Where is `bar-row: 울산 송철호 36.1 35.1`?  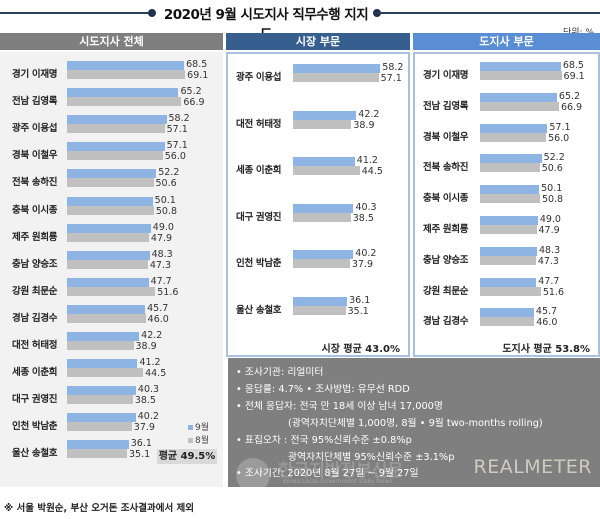 bar-row: 울산 송철호 36.1 35.1 is located at coordinates (318, 308).